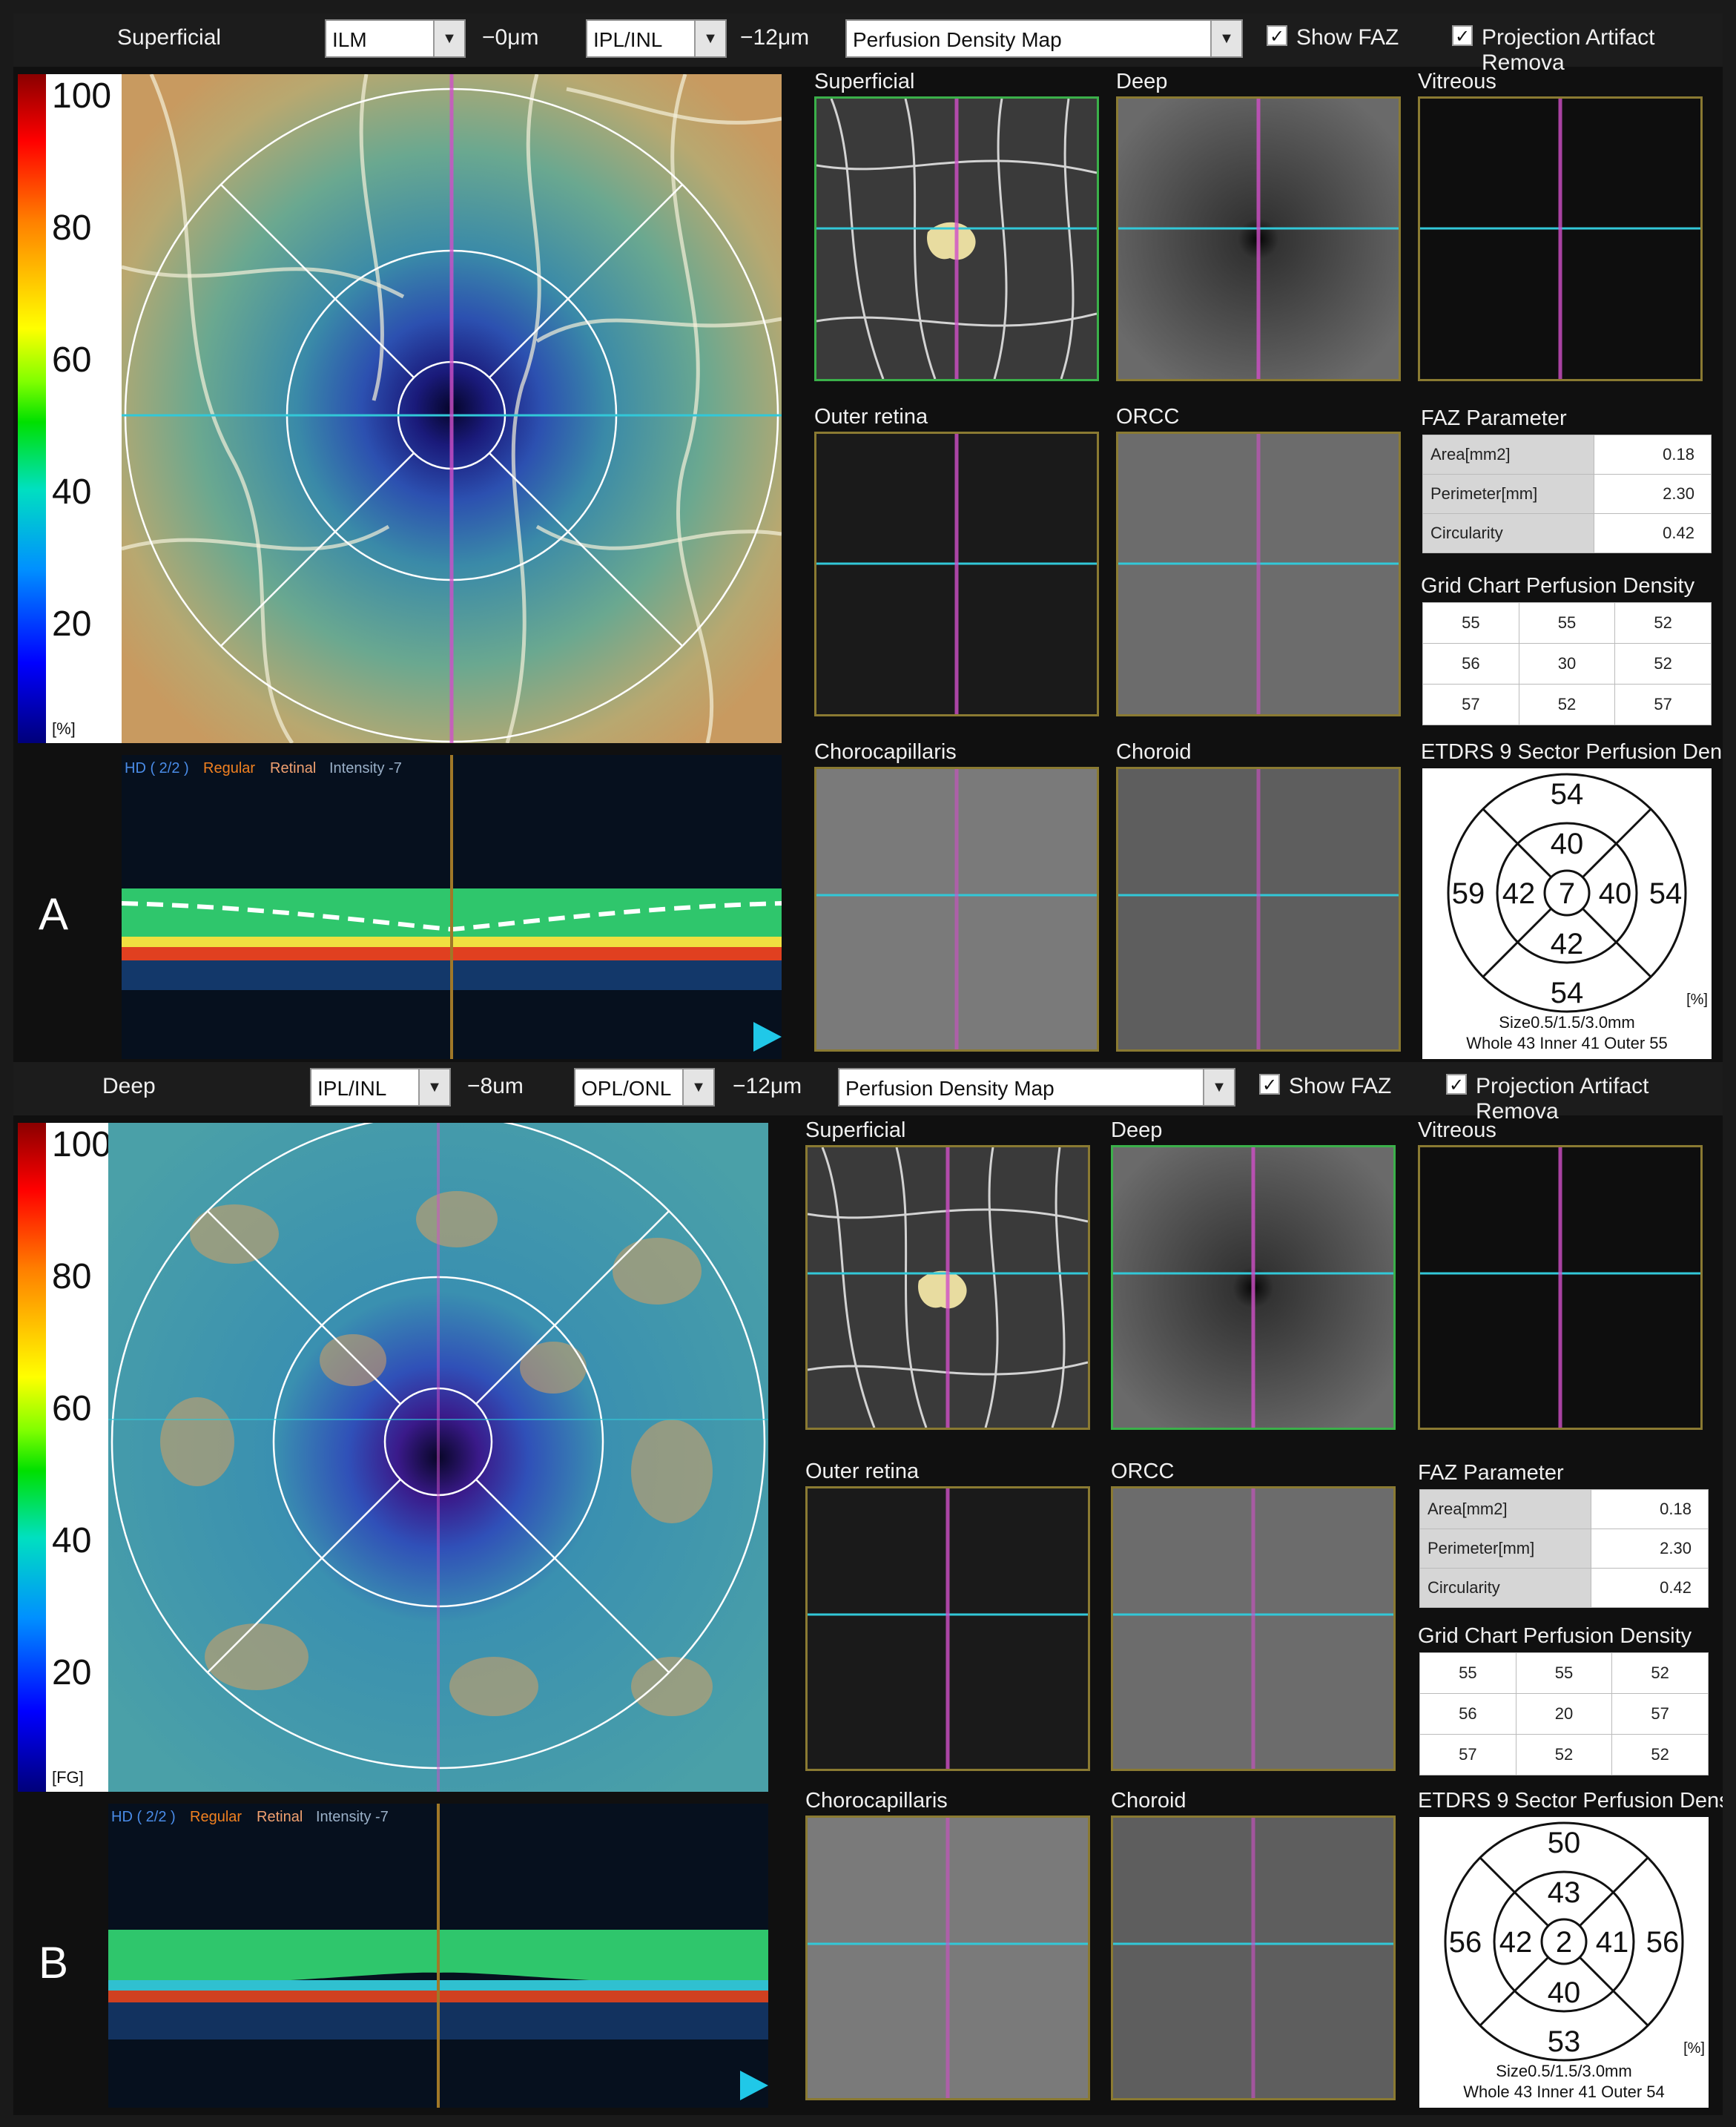 This screenshot has width=1736, height=2127. I want to click on lower-boundary-value: OPL/ONL, so click(627, 1088).